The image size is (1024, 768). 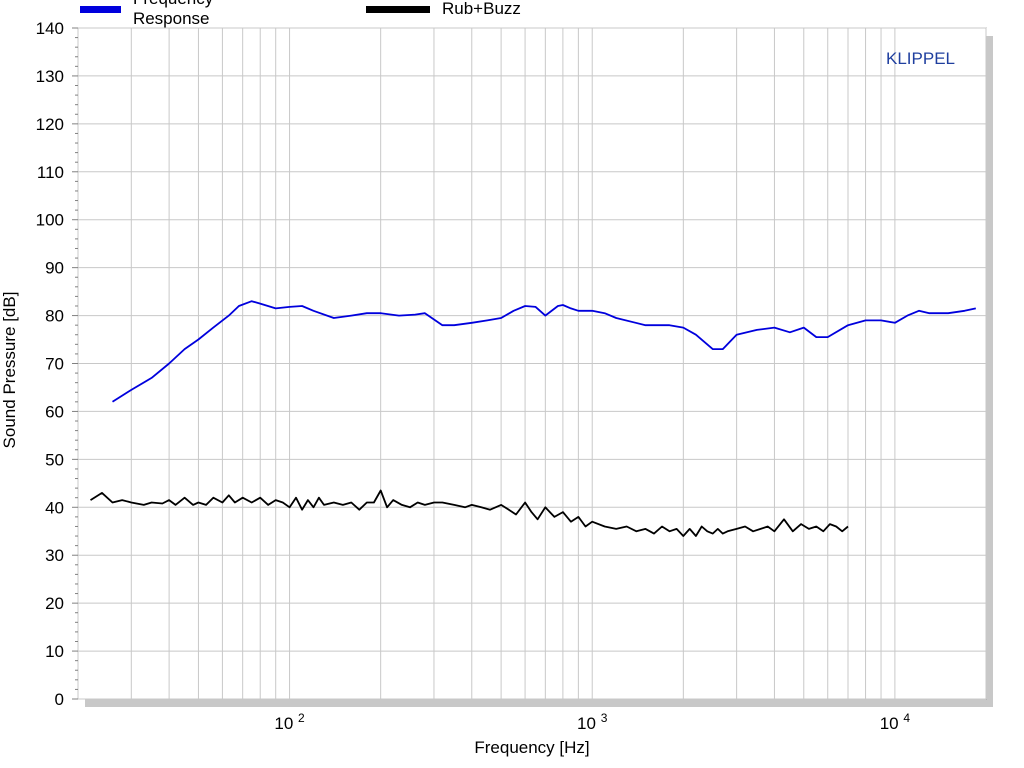 What do you see at coordinates (54, 651) in the screenshot?
I see `y-tick-label: 10` at bounding box center [54, 651].